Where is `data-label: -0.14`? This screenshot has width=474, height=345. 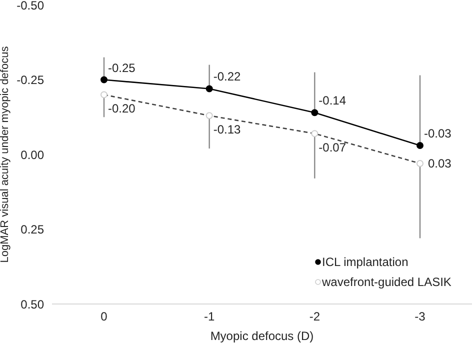 data-label: -0.14 is located at coordinates (332, 101).